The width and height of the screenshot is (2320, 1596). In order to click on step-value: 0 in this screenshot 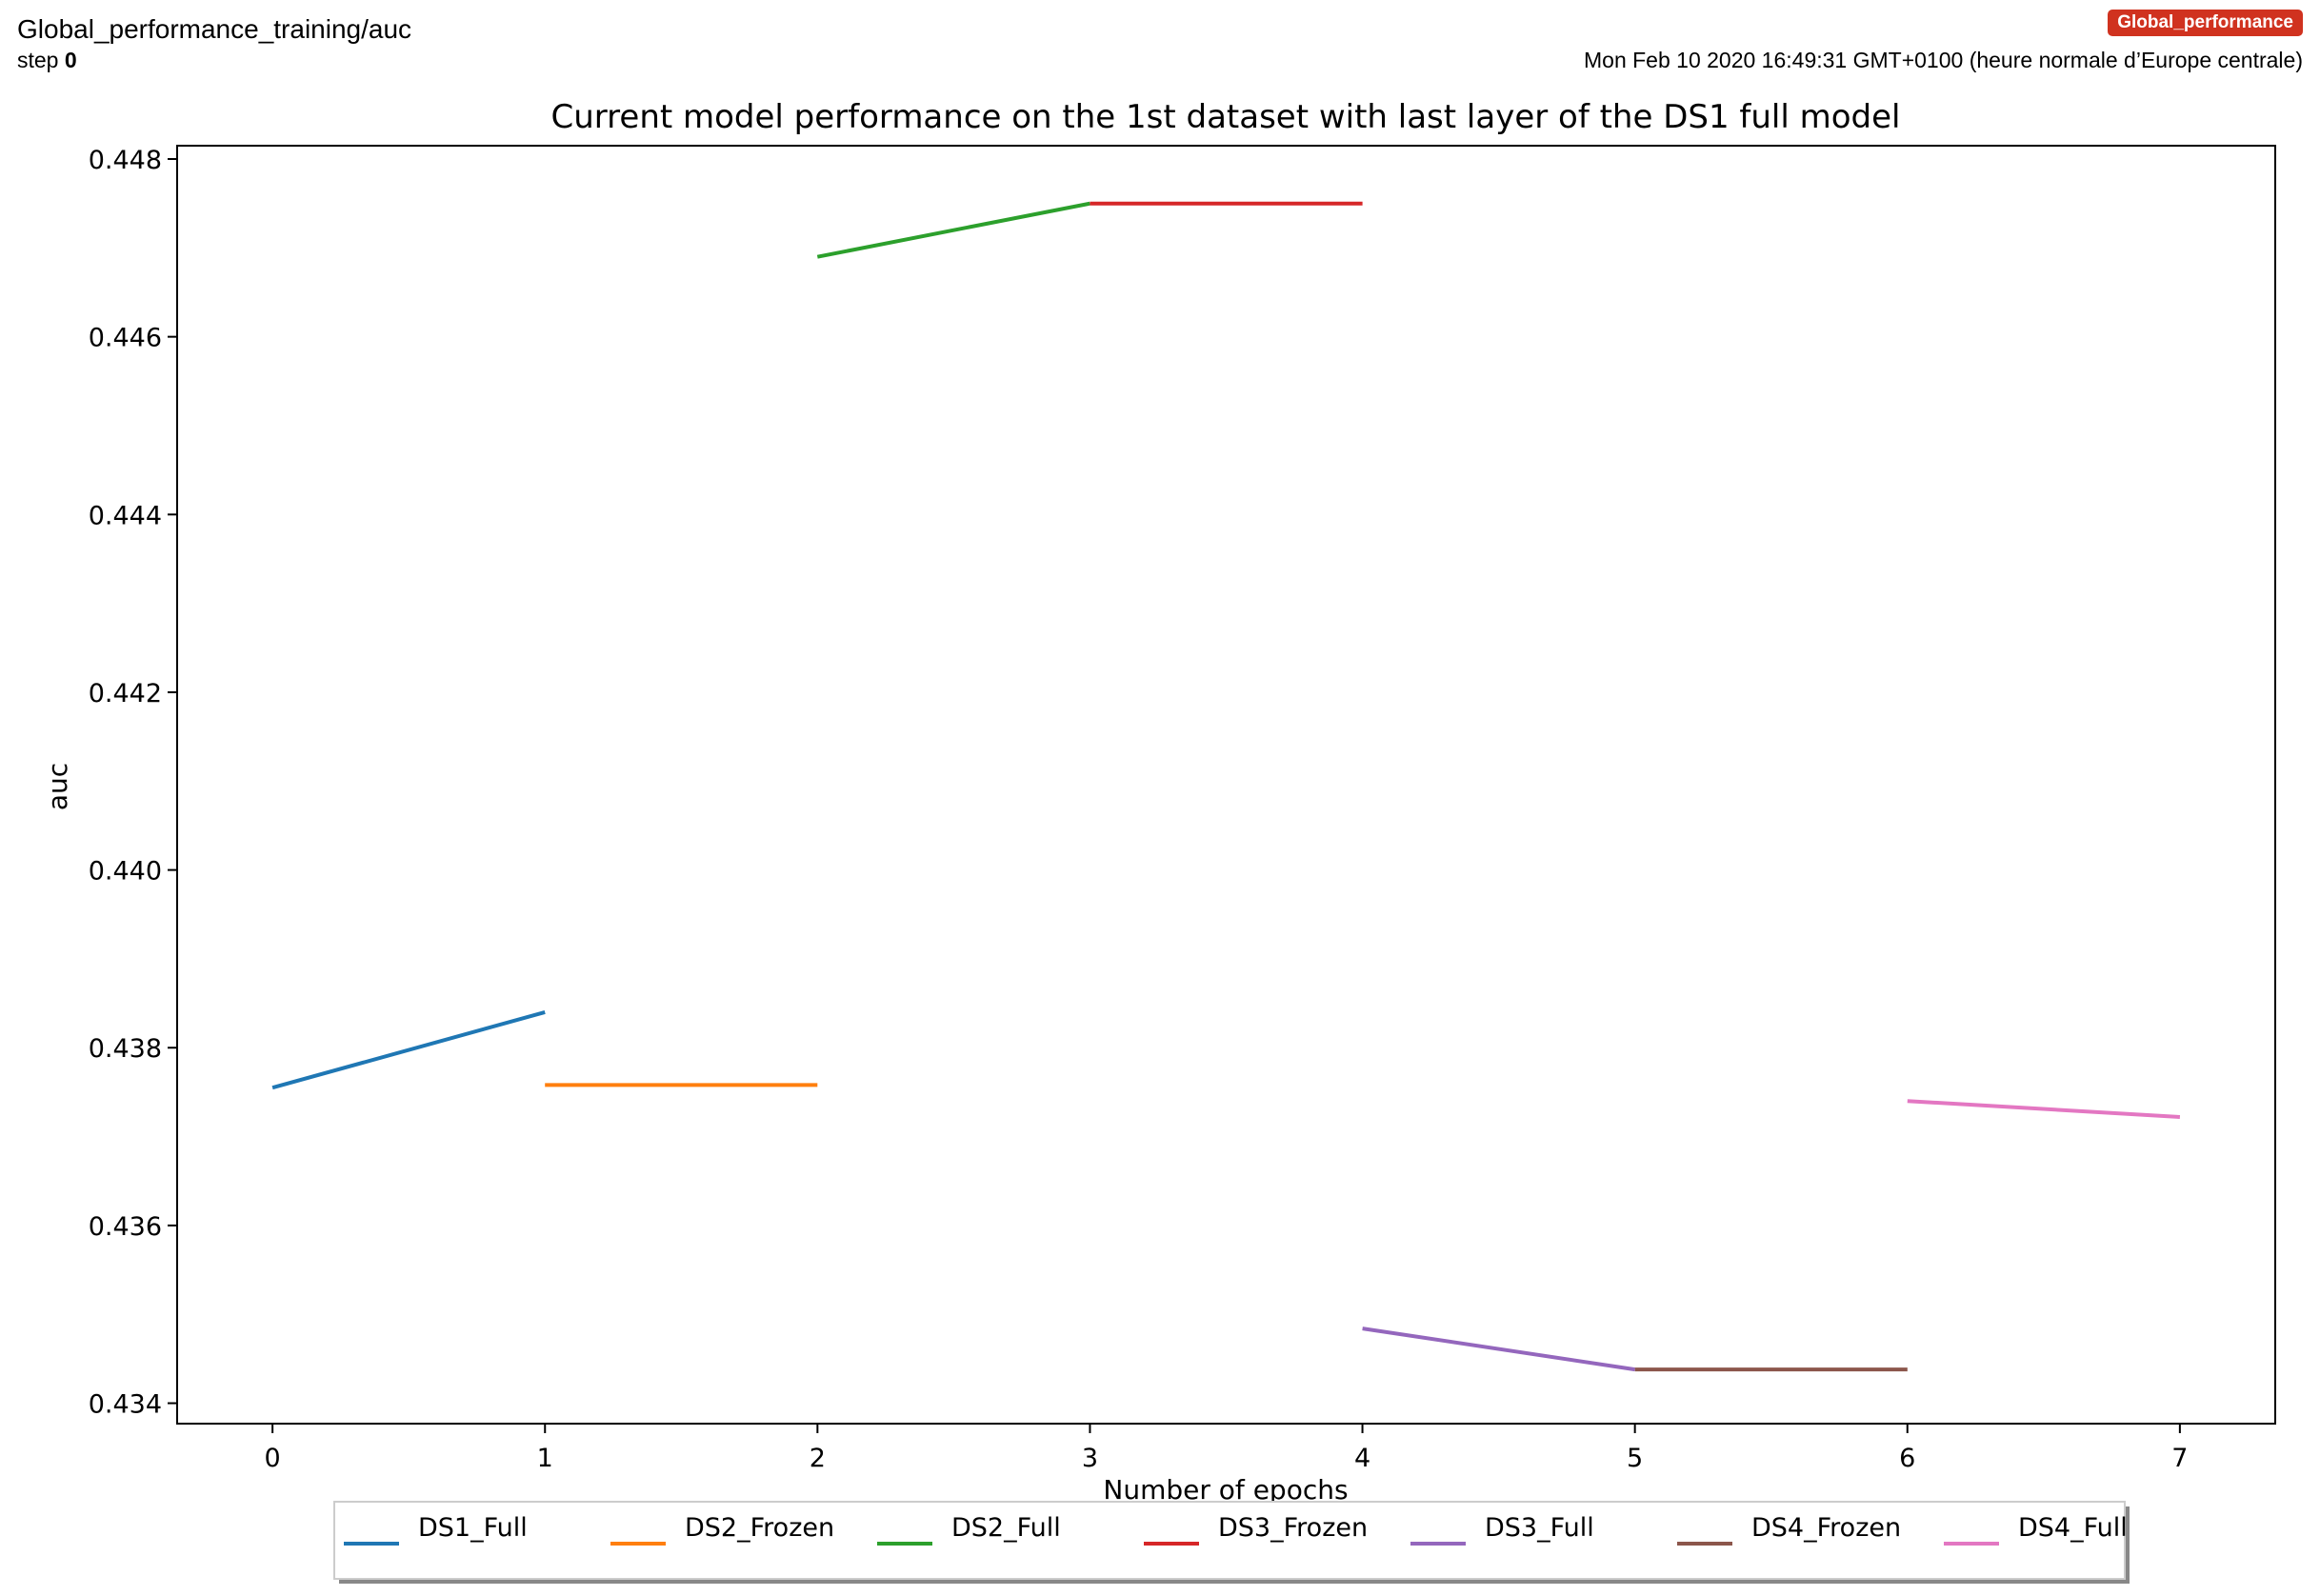, I will do `click(70, 60)`.